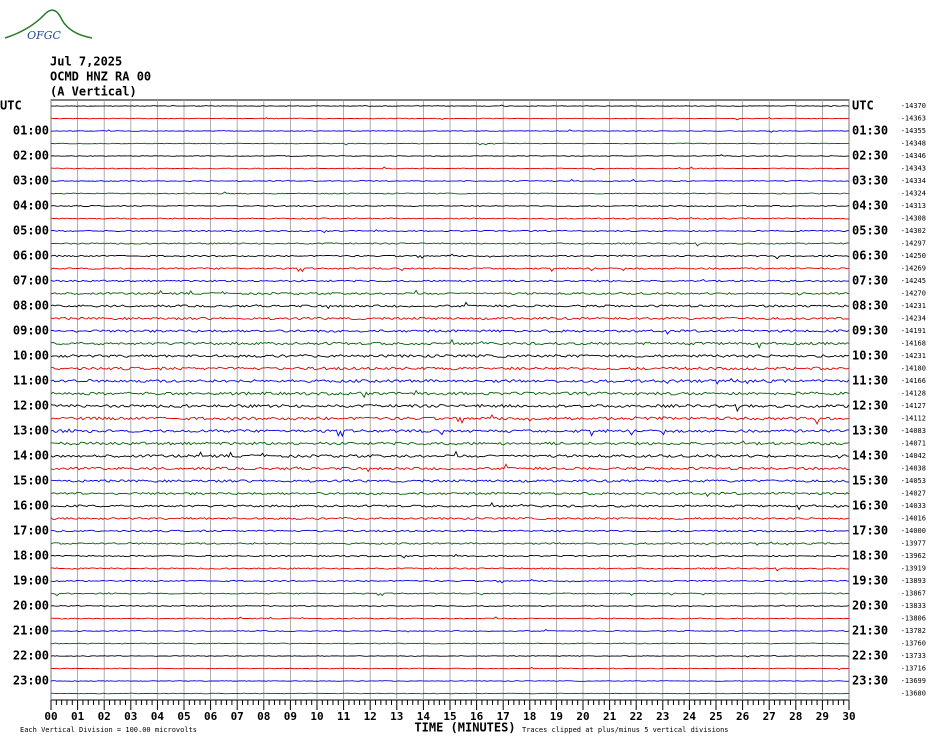  What do you see at coordinates (183, 716) in the screenshot?
I see `x-tick-label: 05` at bounding box center [183, 716].